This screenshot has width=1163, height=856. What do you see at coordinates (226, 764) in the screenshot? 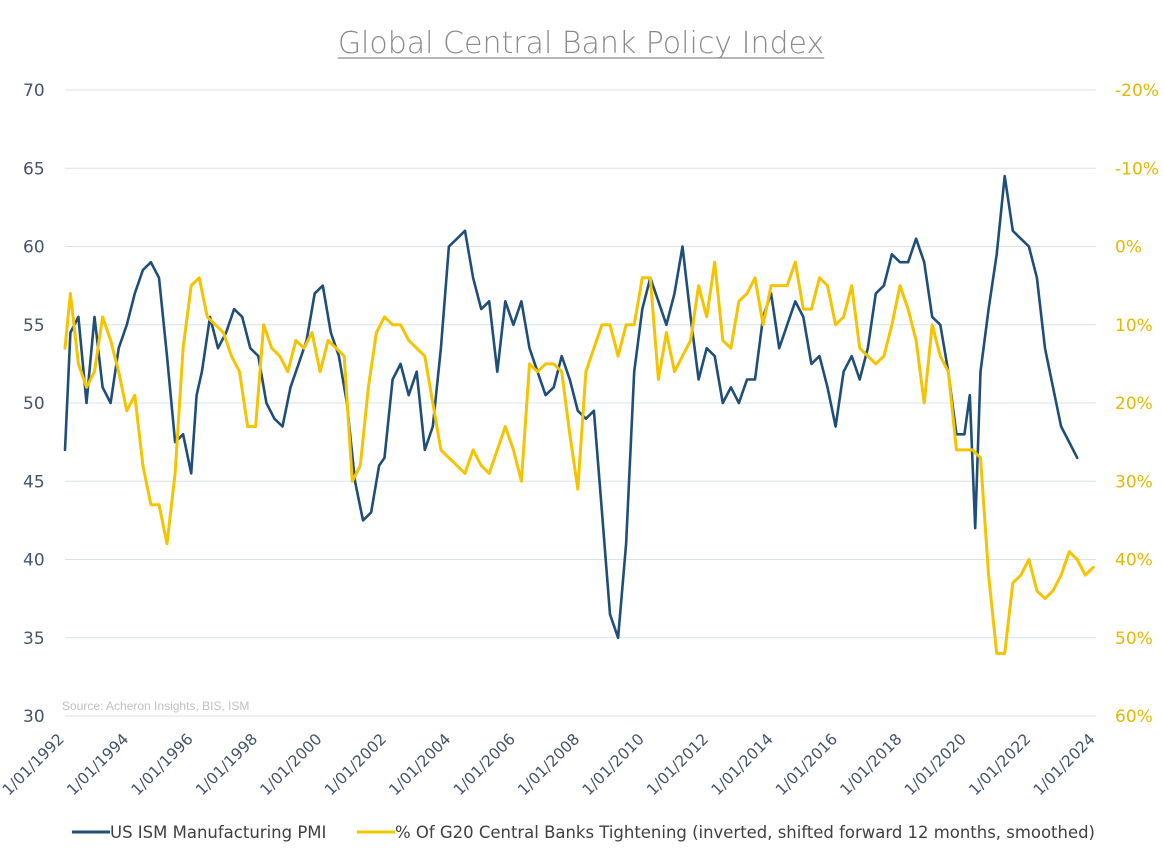
I see `x-tick-label: 1/01/1998` at bounding box center [226, 764].